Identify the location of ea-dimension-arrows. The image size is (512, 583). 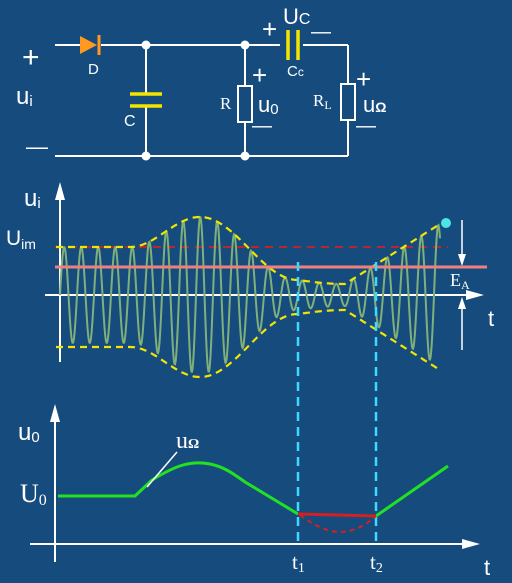
(462, 285).